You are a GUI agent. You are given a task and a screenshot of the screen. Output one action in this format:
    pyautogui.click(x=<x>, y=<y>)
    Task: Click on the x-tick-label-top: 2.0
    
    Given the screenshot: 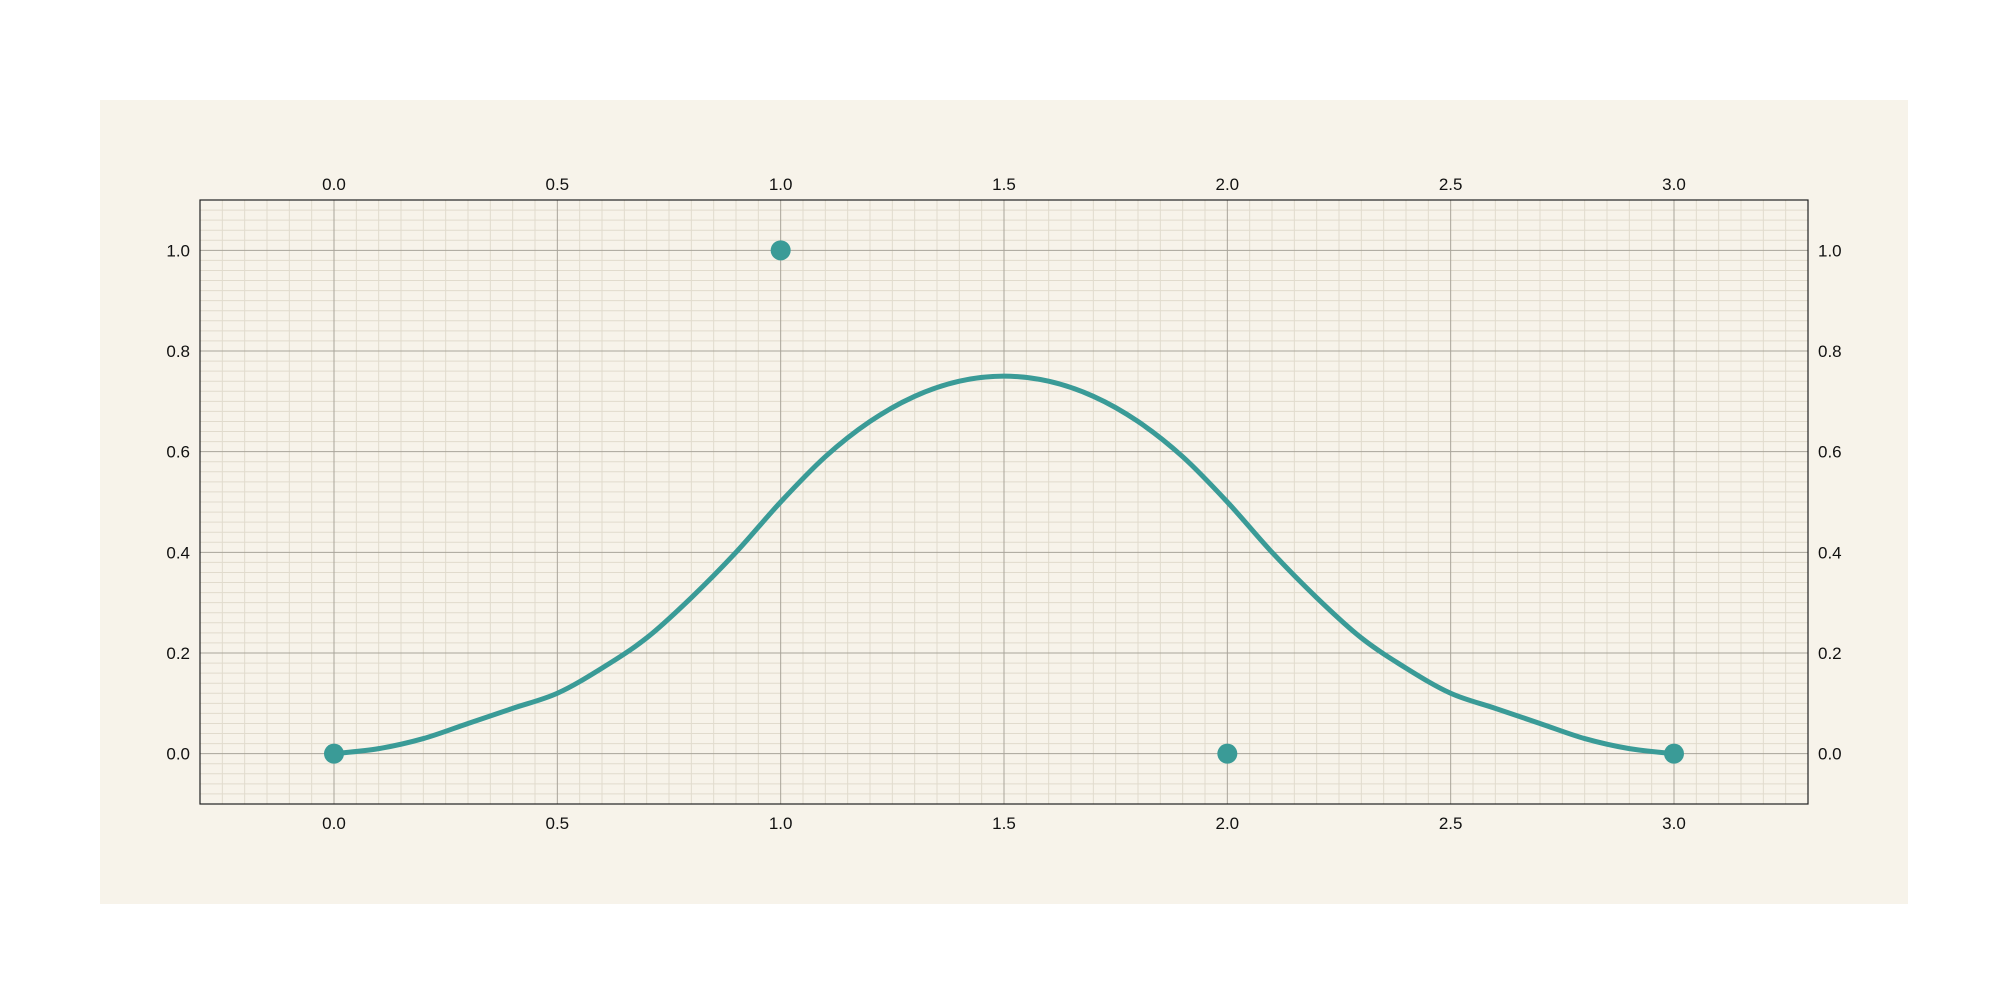 What is the action you would take?
    pyautogui.click(x=1228, y=184)
    